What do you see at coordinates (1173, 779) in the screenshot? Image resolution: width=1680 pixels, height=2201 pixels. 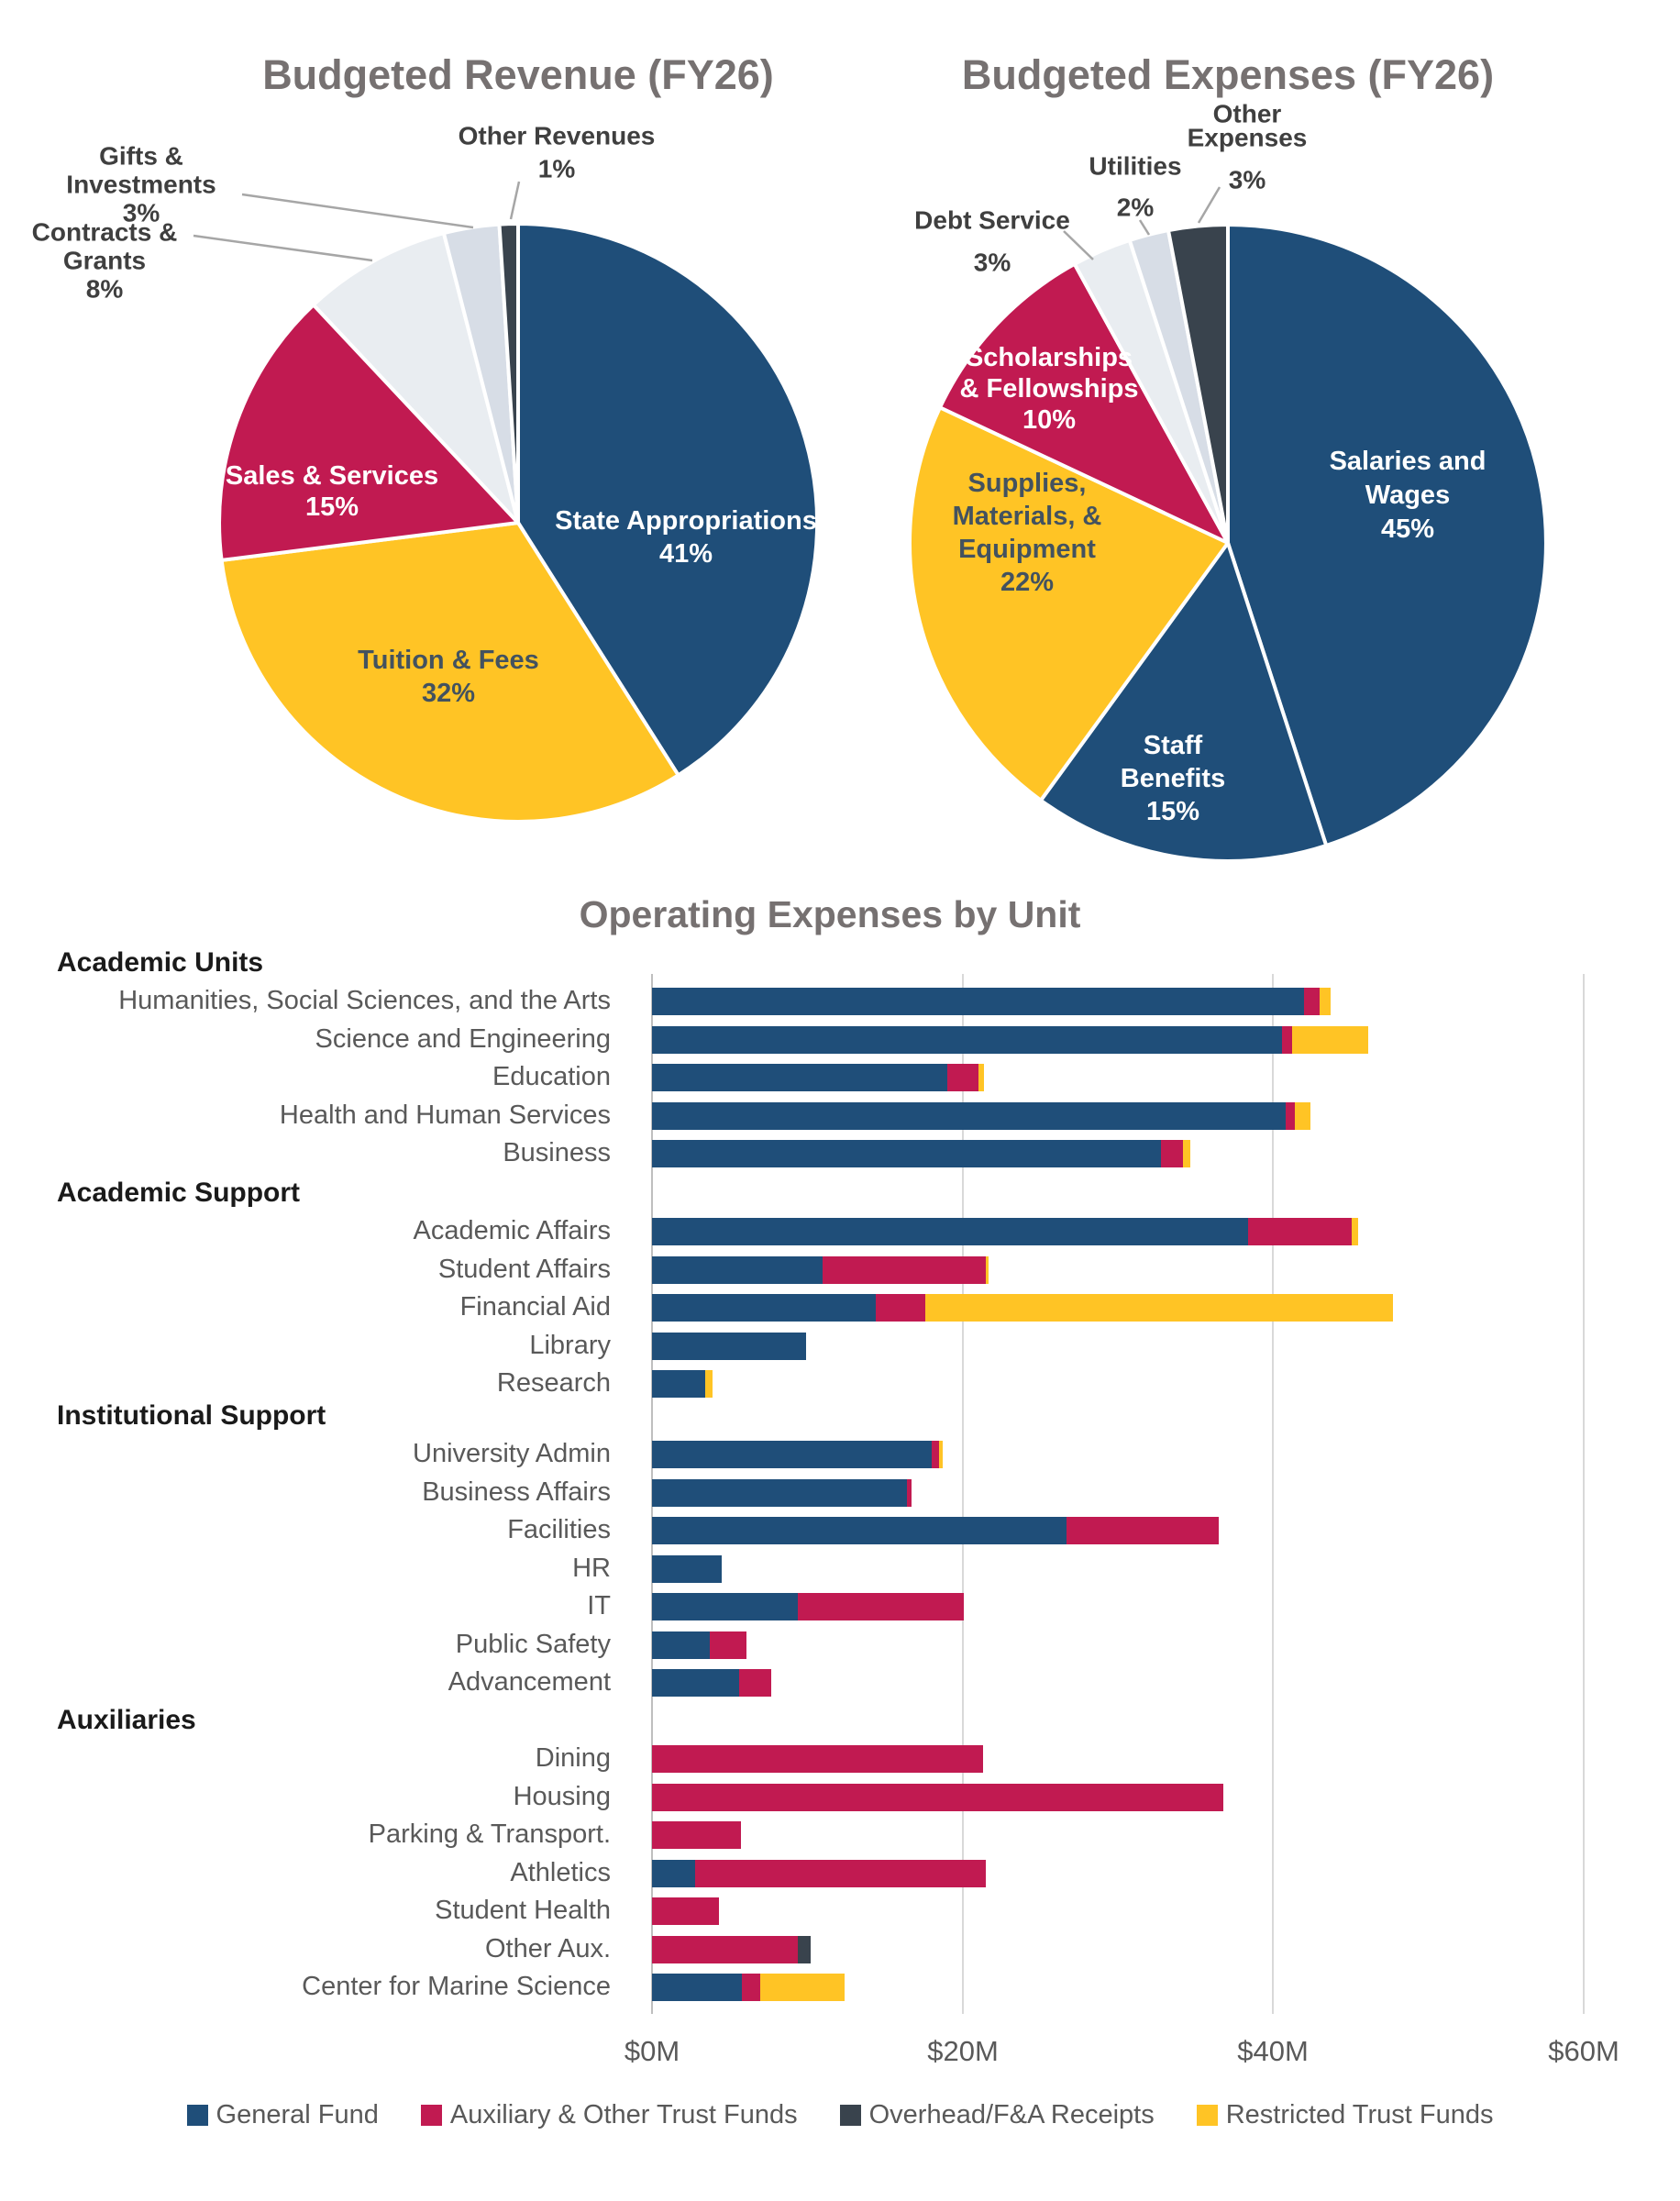 I see `pie-label-staff-benefits: Staff Benefits 15%` at bounding box center [1173, 779].